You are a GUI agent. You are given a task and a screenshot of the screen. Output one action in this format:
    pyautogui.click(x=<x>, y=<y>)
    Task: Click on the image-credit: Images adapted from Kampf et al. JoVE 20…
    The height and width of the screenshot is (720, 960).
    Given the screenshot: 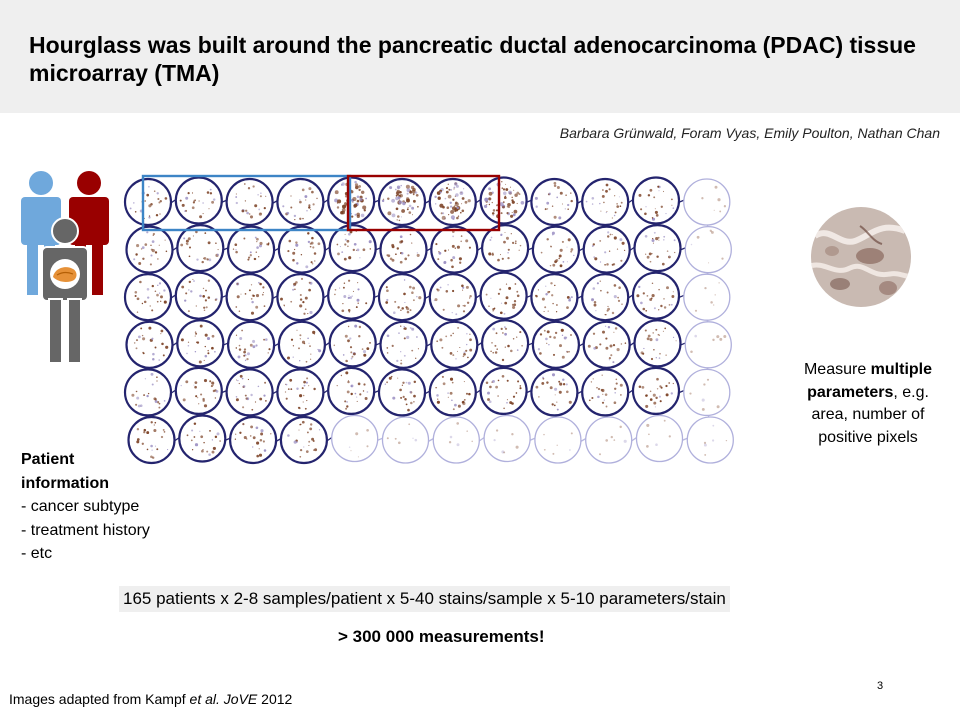 What is the action you would take?
    pyautogui.click(x=150, y=699)
    